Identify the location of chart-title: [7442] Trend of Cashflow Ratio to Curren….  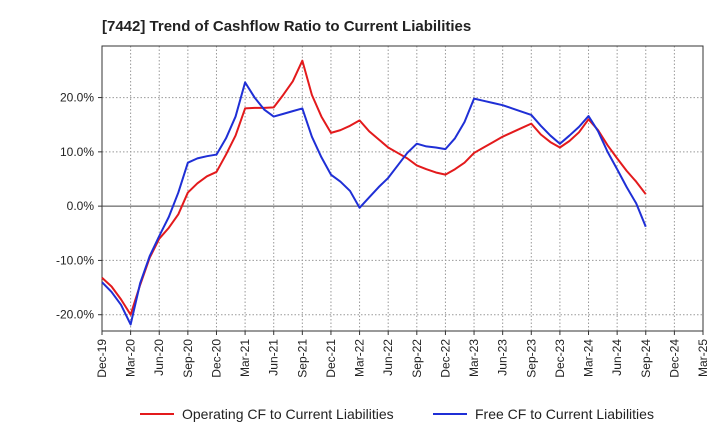
(286, 26).